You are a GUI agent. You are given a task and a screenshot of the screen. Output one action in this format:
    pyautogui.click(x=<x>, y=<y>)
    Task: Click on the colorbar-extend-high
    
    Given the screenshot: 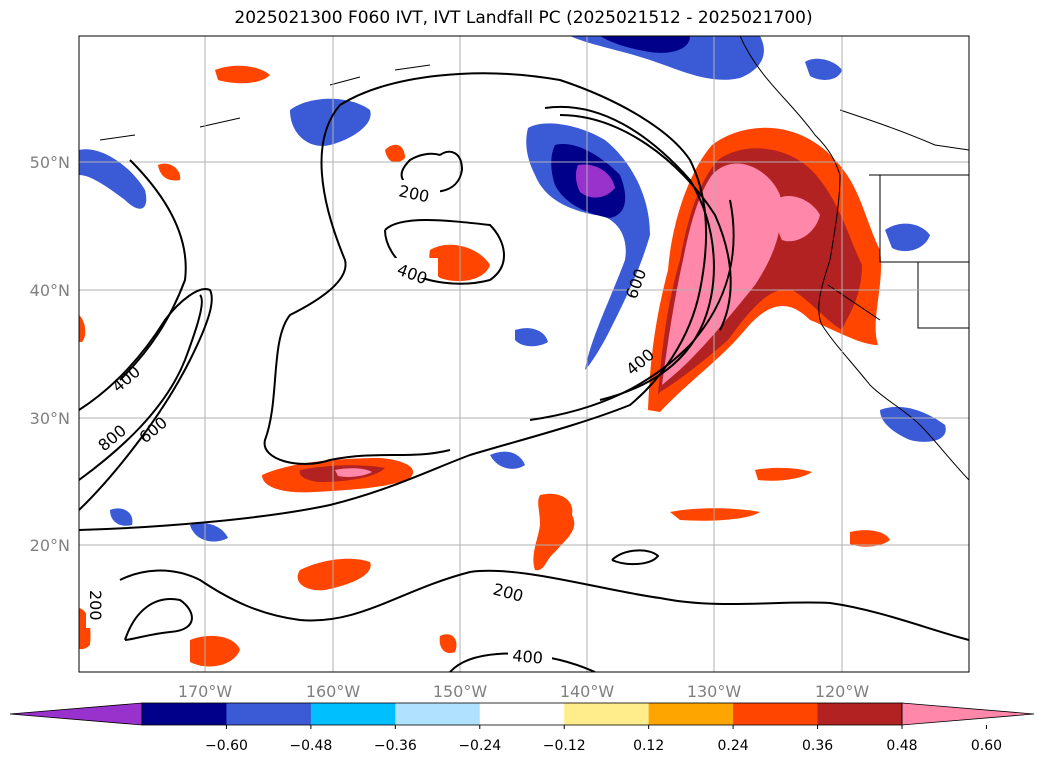 What is the action you would take?
    pyautogui.click(x=968, y=714)
    